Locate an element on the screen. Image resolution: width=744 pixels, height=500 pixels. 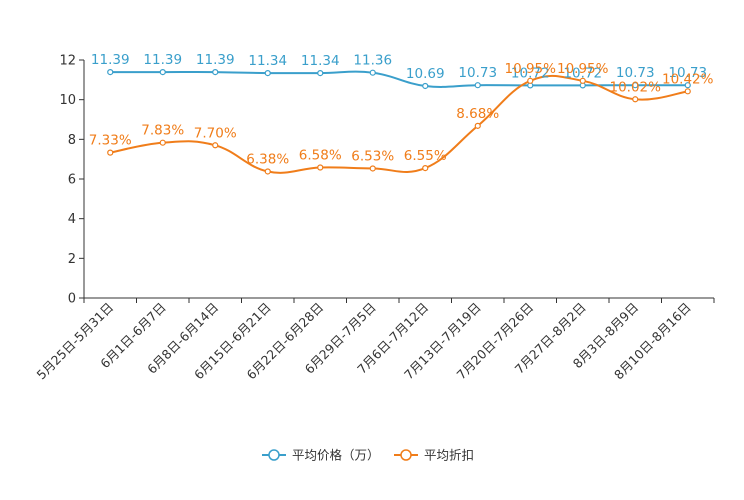
legend-label: 平均价格（万） is located at coordinates (336, 455).